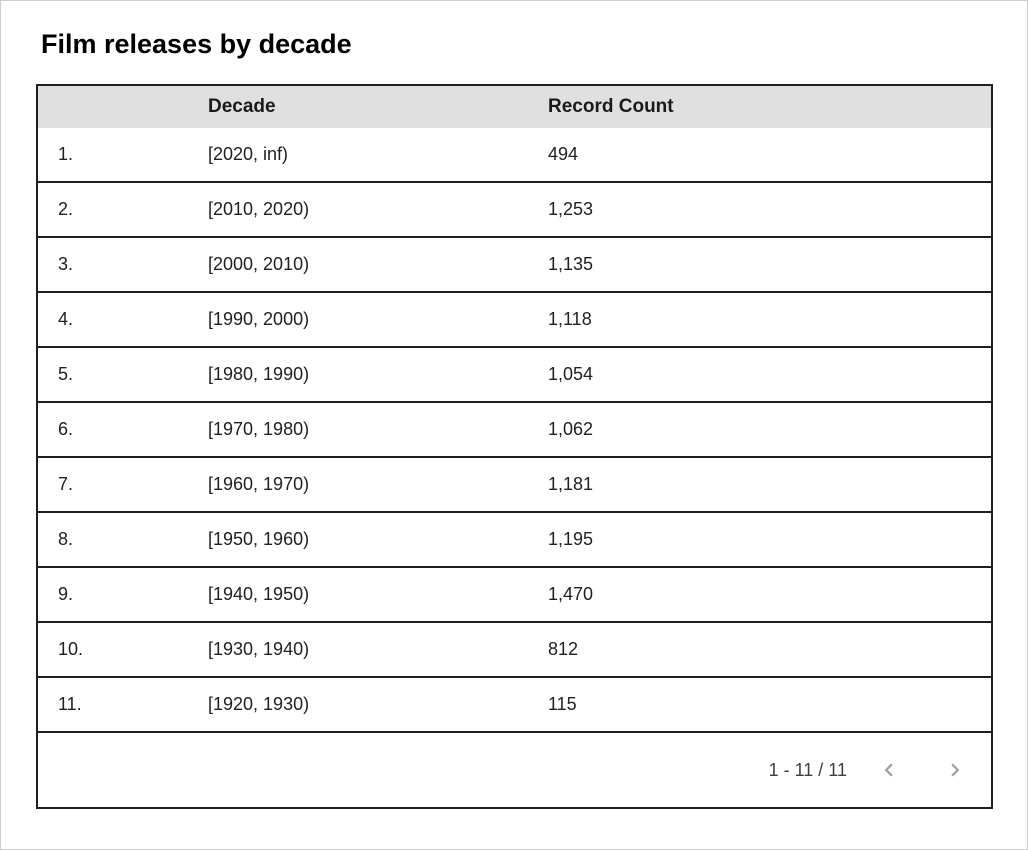  What do you see at coordinates (66, 594) in the screenshot?
I see `row-index: 9.` at bounding box center [66, 594].